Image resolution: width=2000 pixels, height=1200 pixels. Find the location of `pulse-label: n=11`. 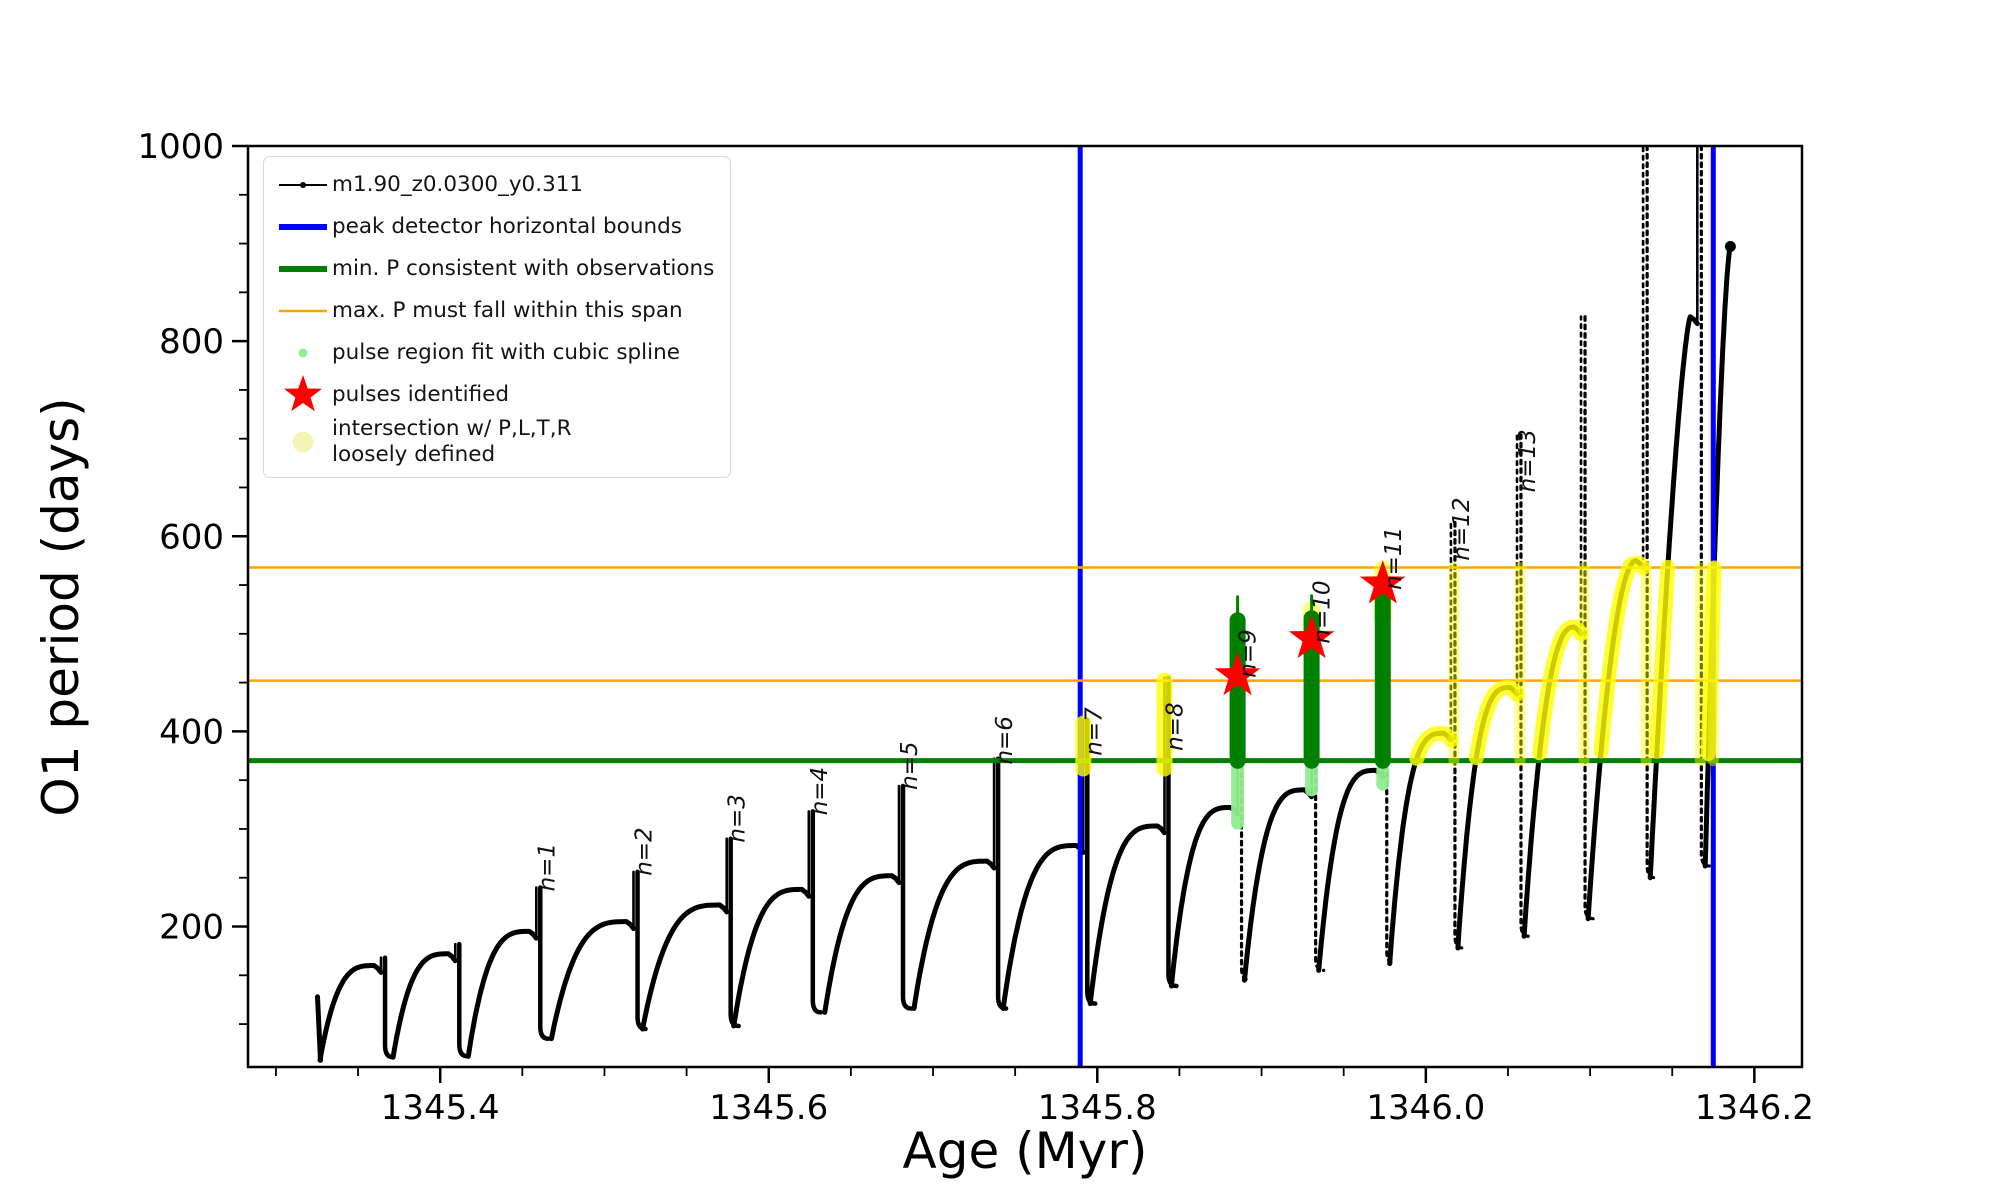

pulse-label: n=11 is located at coordinates (1394, 558).